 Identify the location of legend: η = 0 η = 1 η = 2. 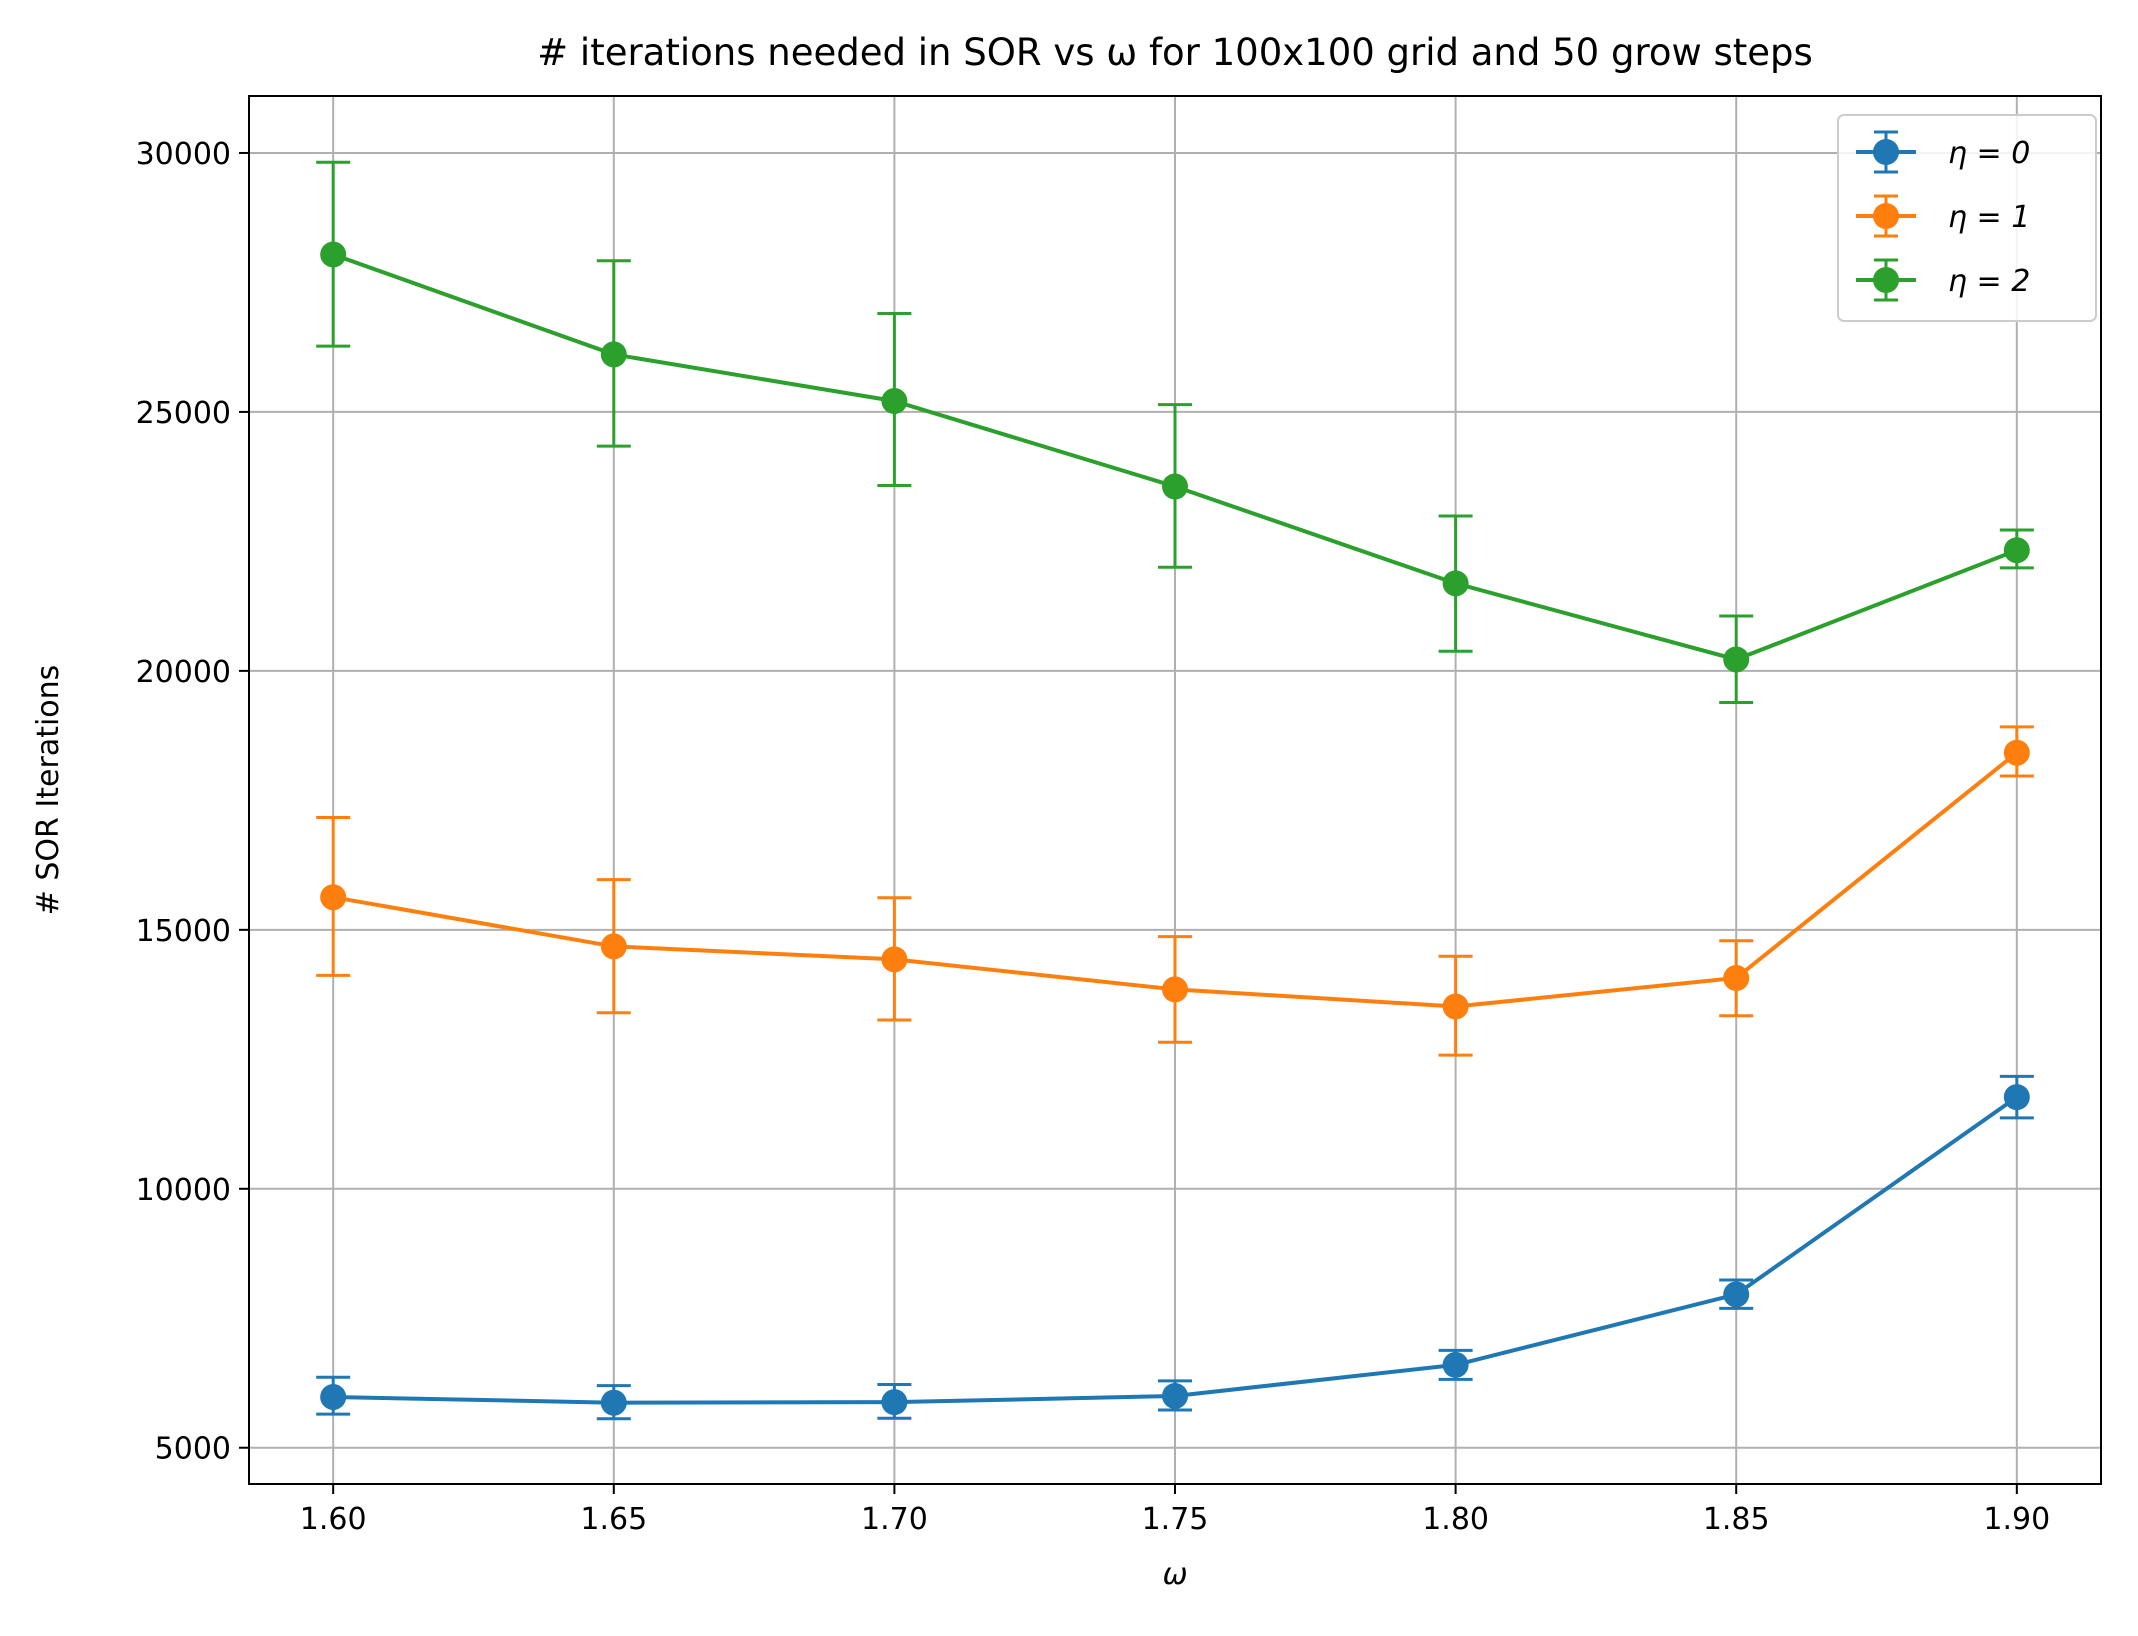
(1967, 218).